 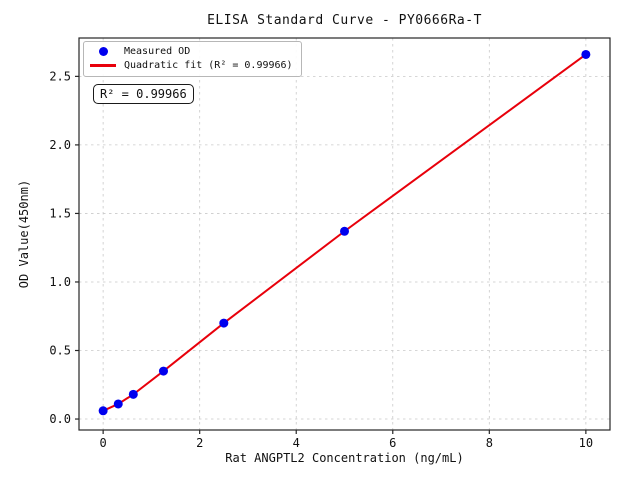 What do you see at coordinates (60, 76) in the screenshot?
I see `y-tick-label: 2.5` at bounding box center [60, 76].